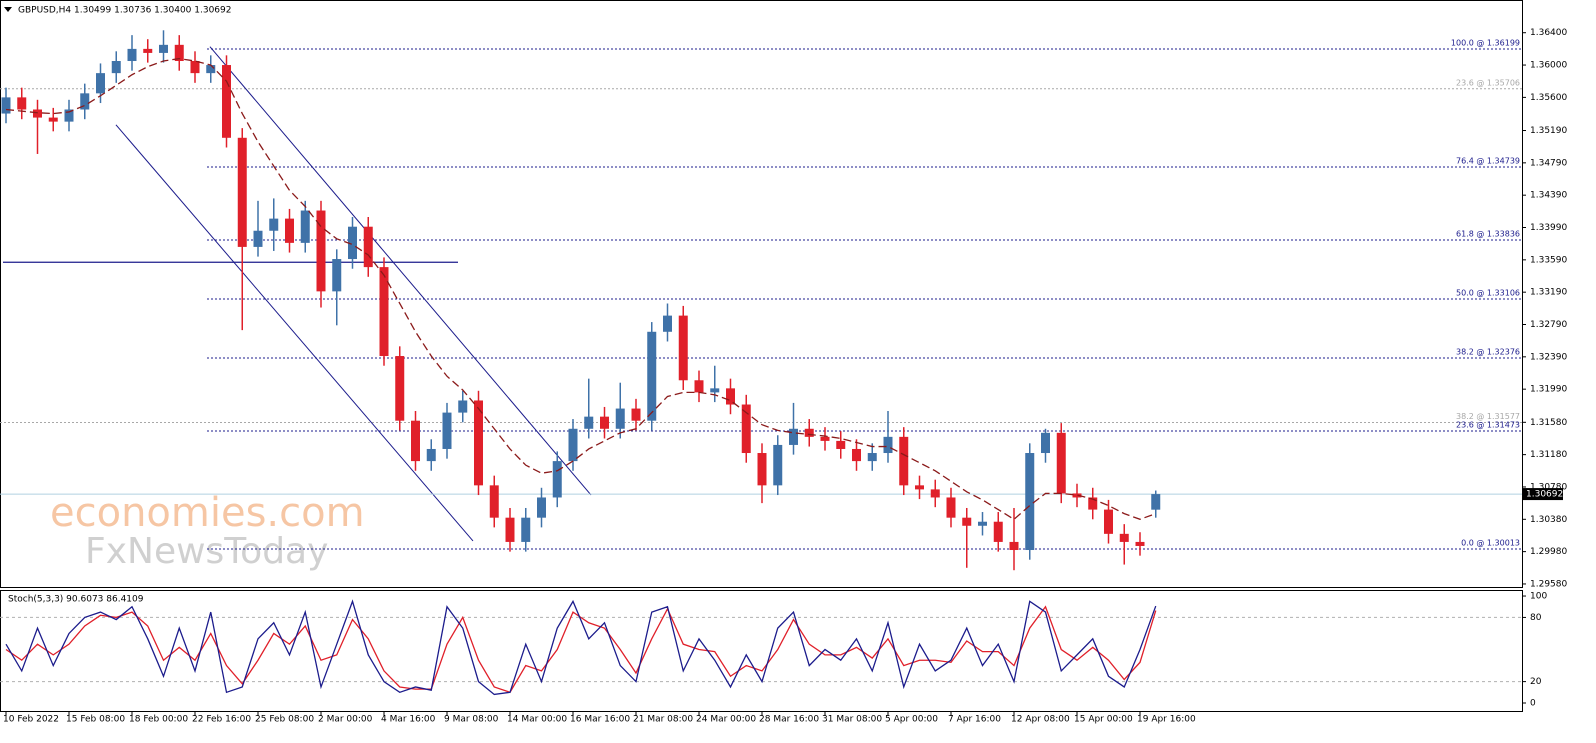  What do you see at coordinates (789, 720) in the screenshot?
I see `x-tick-label: 28 Mar 16:00` at bounding box center [789, 720].